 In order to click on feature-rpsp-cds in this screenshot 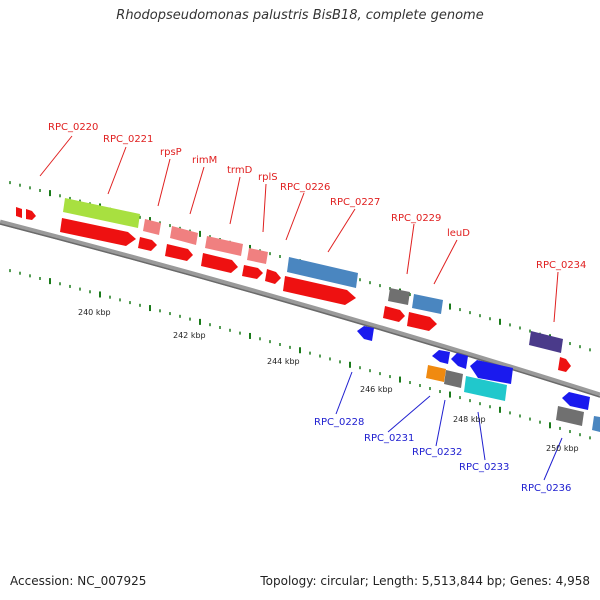, I will do `click(147, 244)`.